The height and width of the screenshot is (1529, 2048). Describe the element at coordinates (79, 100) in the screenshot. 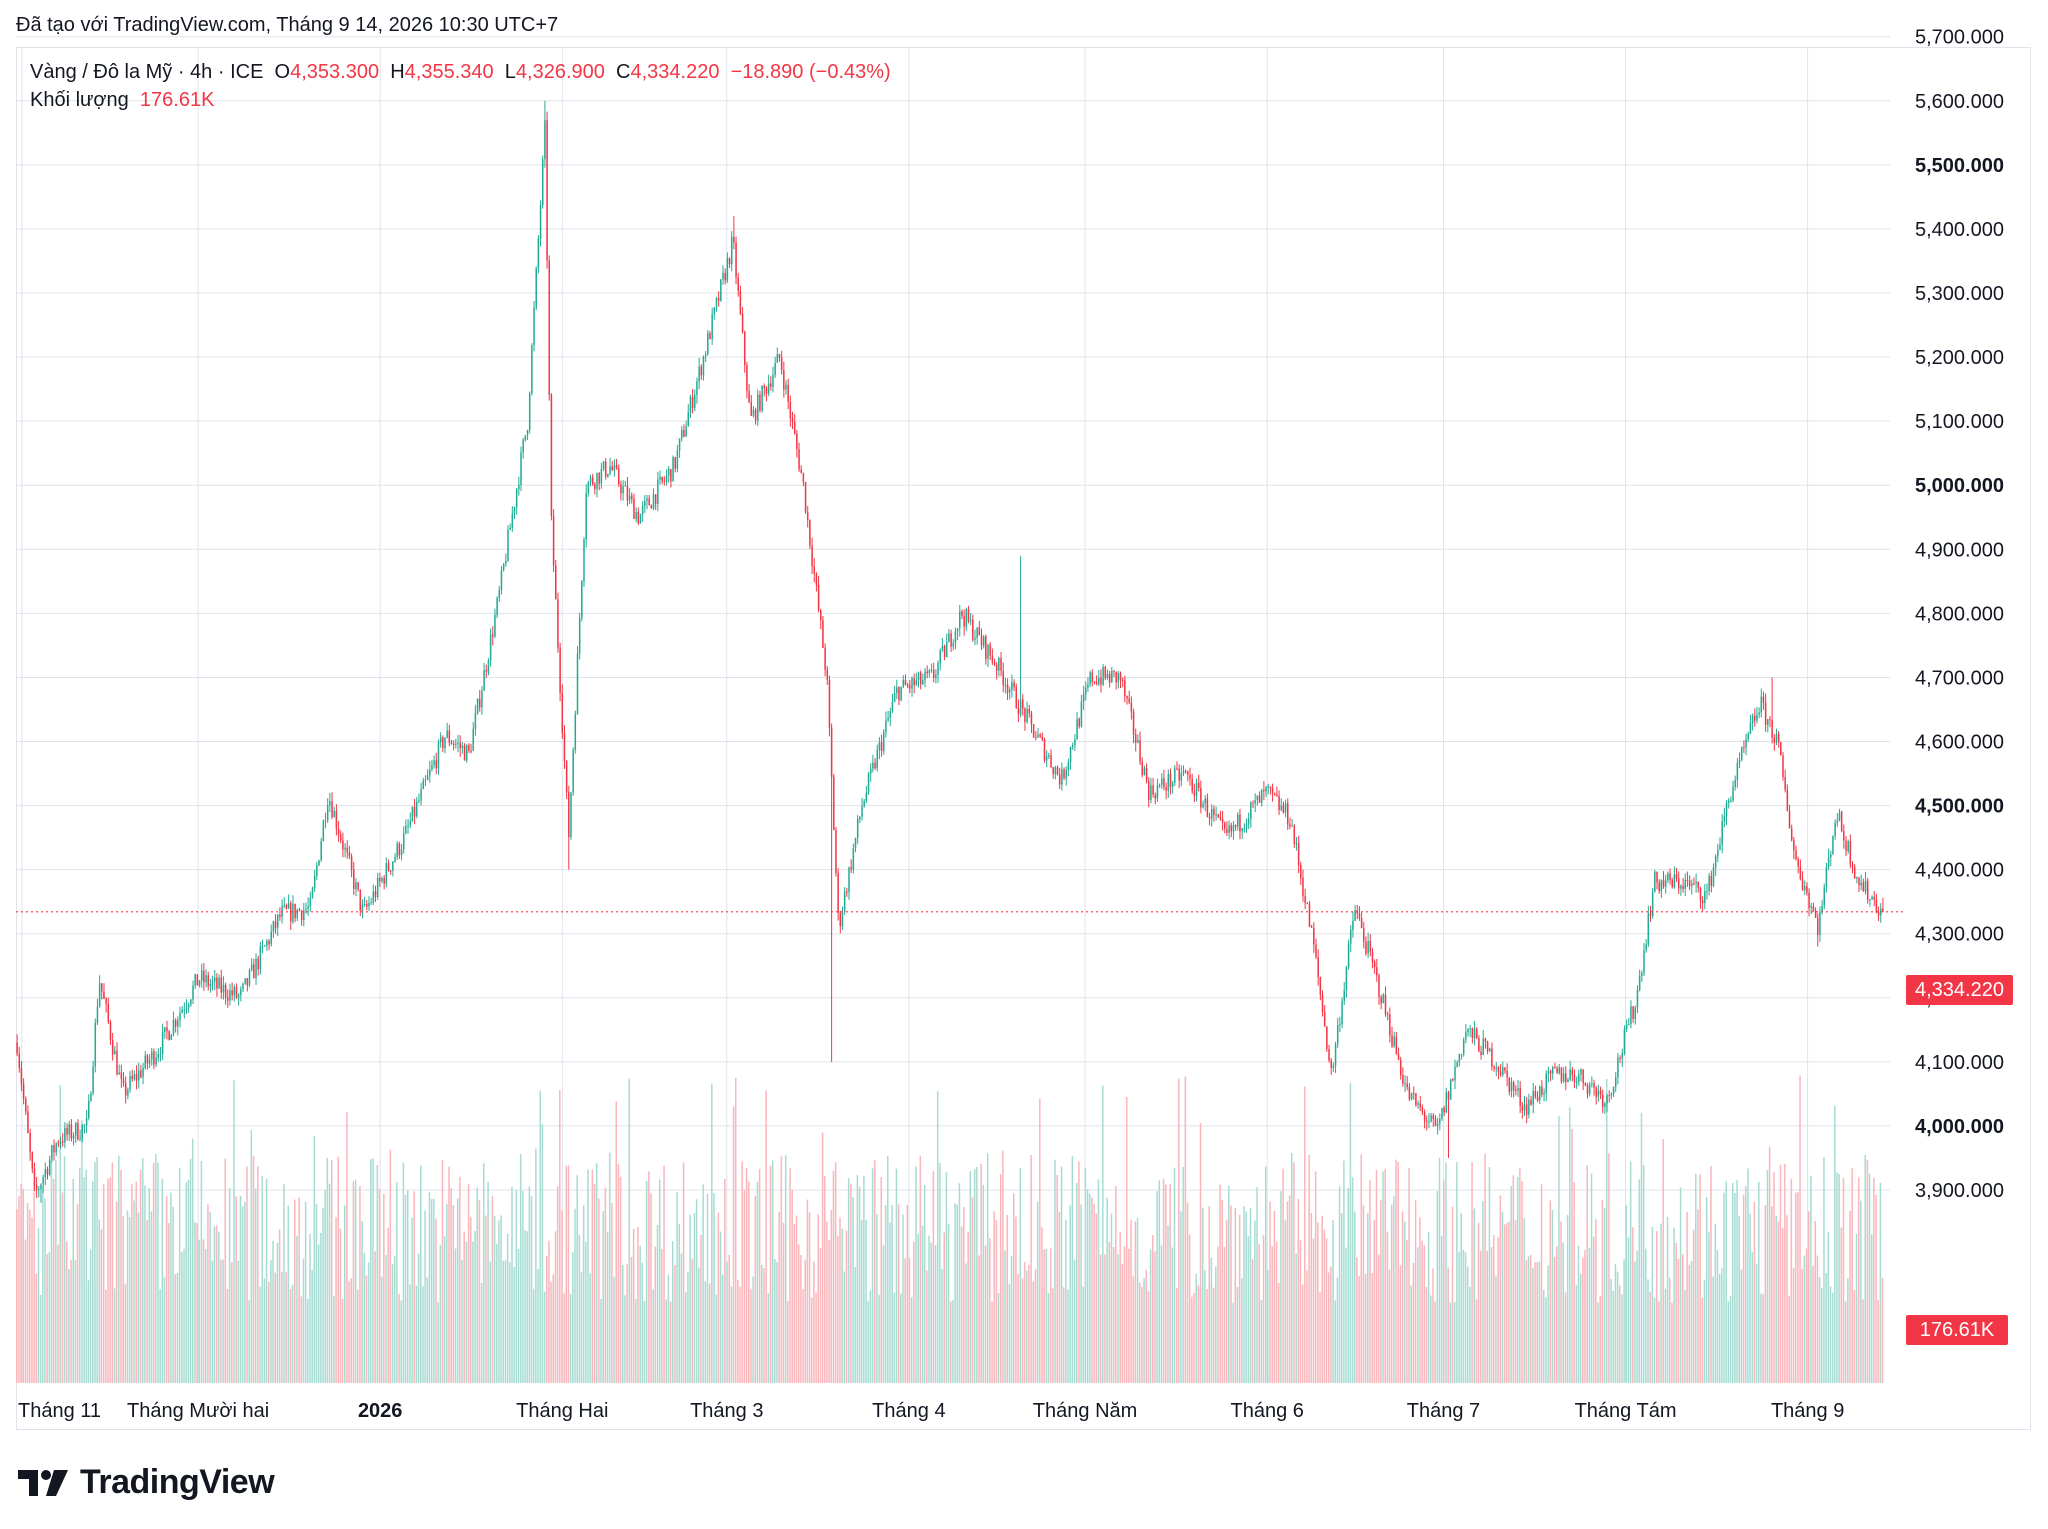

I see `legend-volume-label: Khối lượng` at that location.